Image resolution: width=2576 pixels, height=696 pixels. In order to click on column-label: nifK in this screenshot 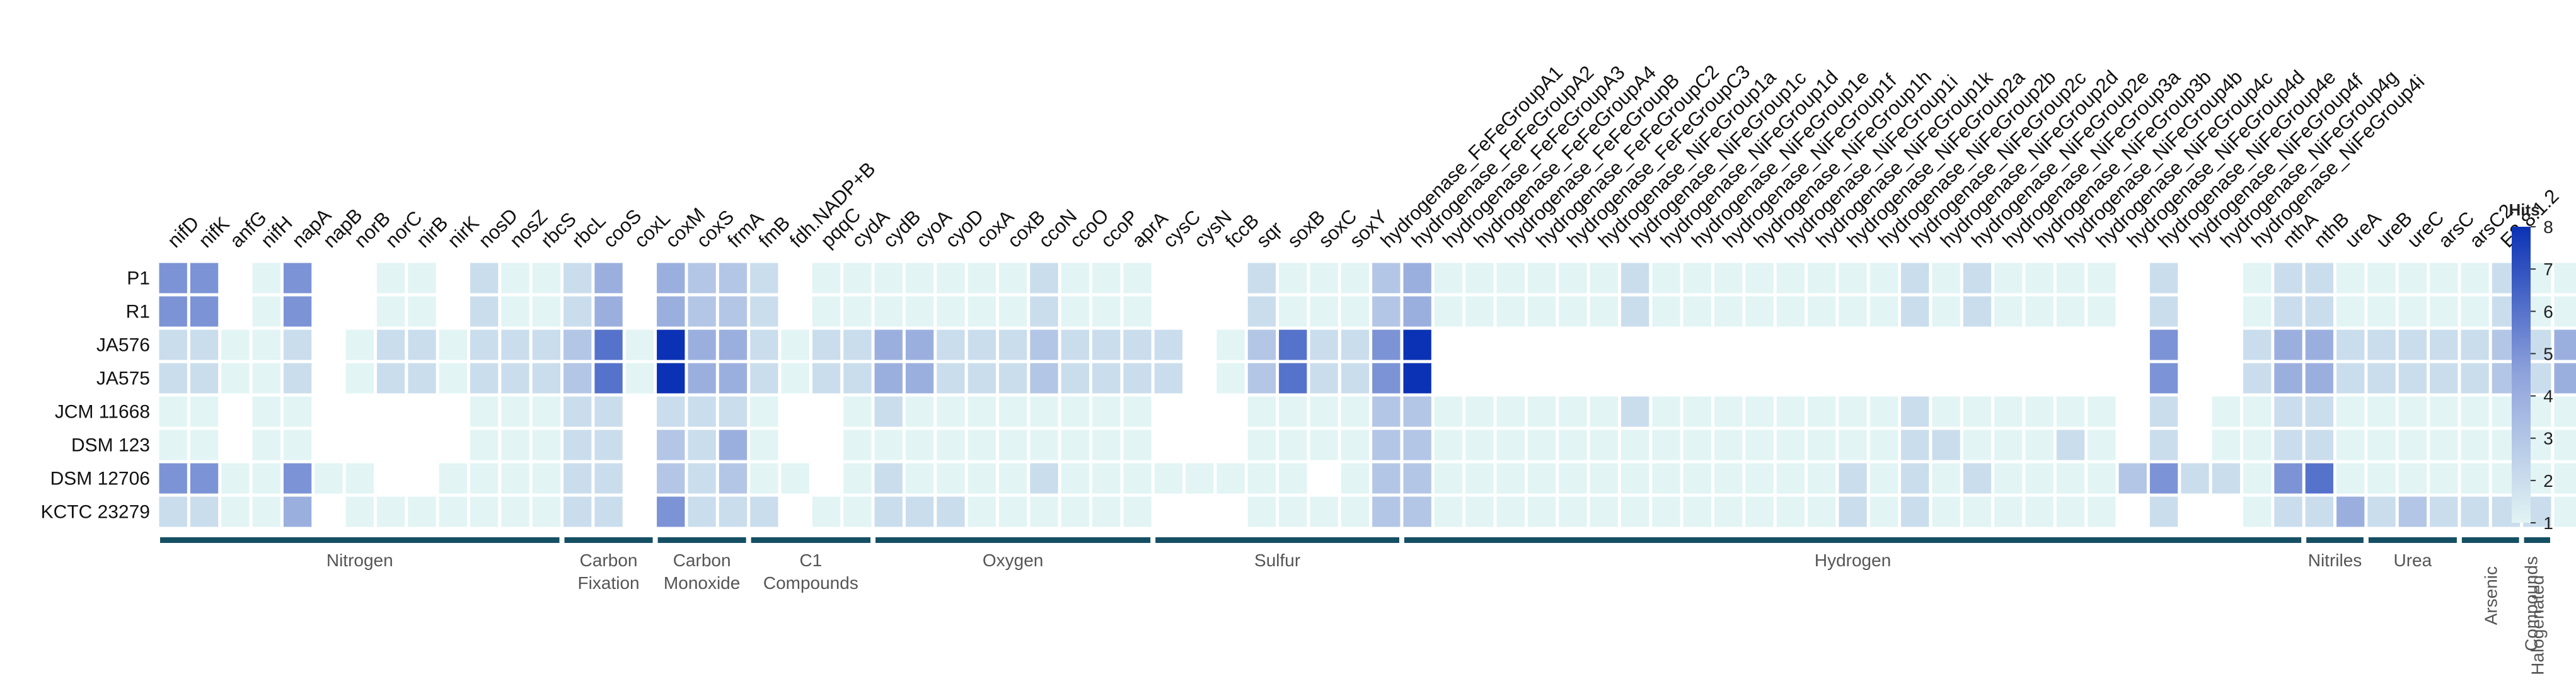, I will do `click(214, 232)`.